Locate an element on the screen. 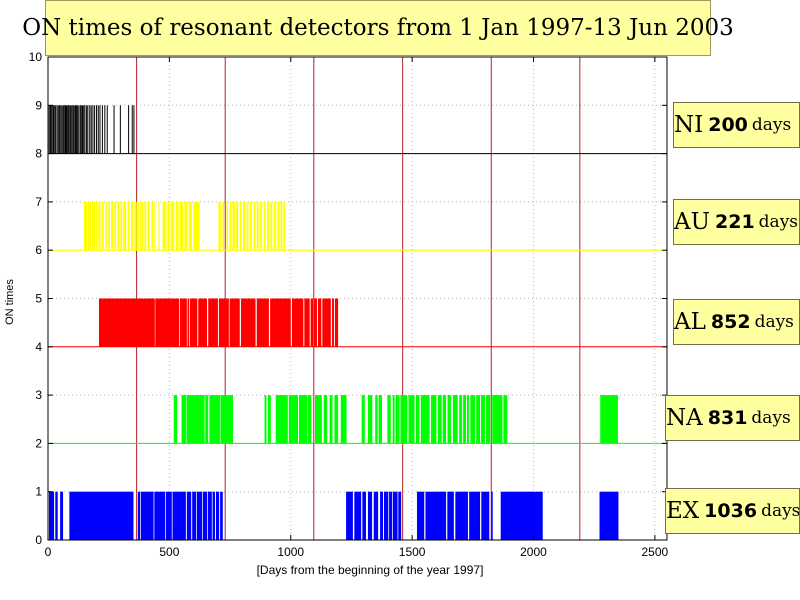  legend-label-na: NA 831 days is located at coordinates (732, 418).